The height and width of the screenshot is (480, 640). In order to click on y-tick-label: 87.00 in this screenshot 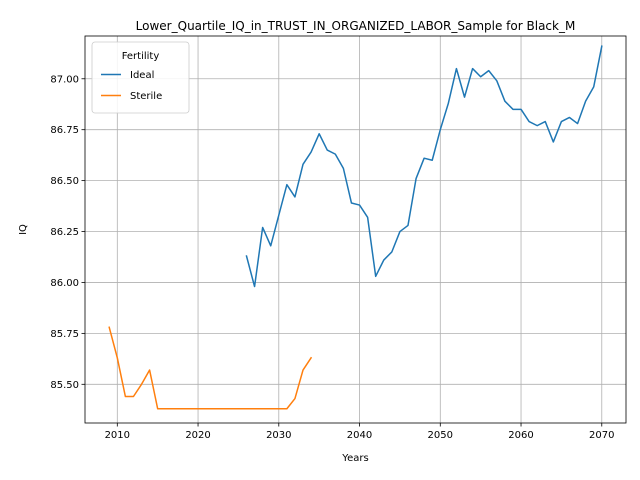, I will do `click(64, 79)`.